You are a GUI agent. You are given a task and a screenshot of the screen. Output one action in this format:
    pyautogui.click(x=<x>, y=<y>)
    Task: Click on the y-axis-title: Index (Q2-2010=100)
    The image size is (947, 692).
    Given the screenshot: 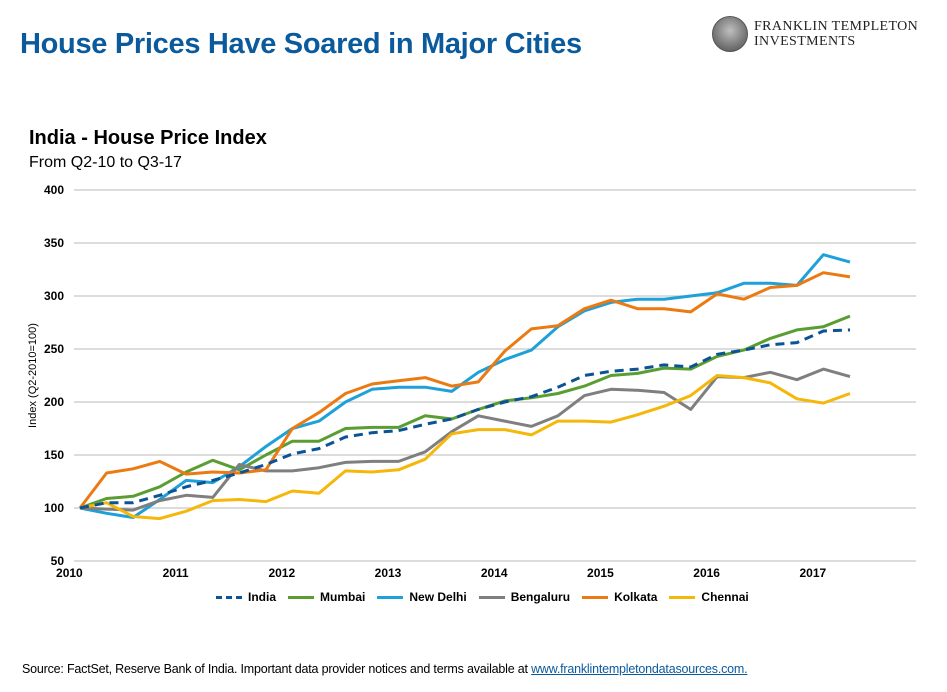 What is the action you would take?
    pyautogui.click(x=33, y=375)
    